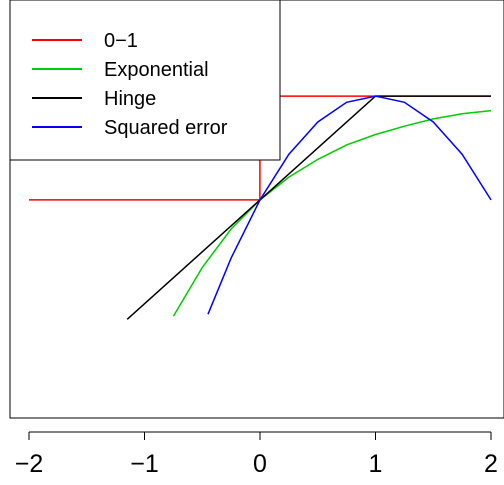 Image resolution: width=504 pixels, height=485 pixels. Describe the element at coordinates (144, 464) in the screenshot. I see `x-tick-label: −1` at that location.